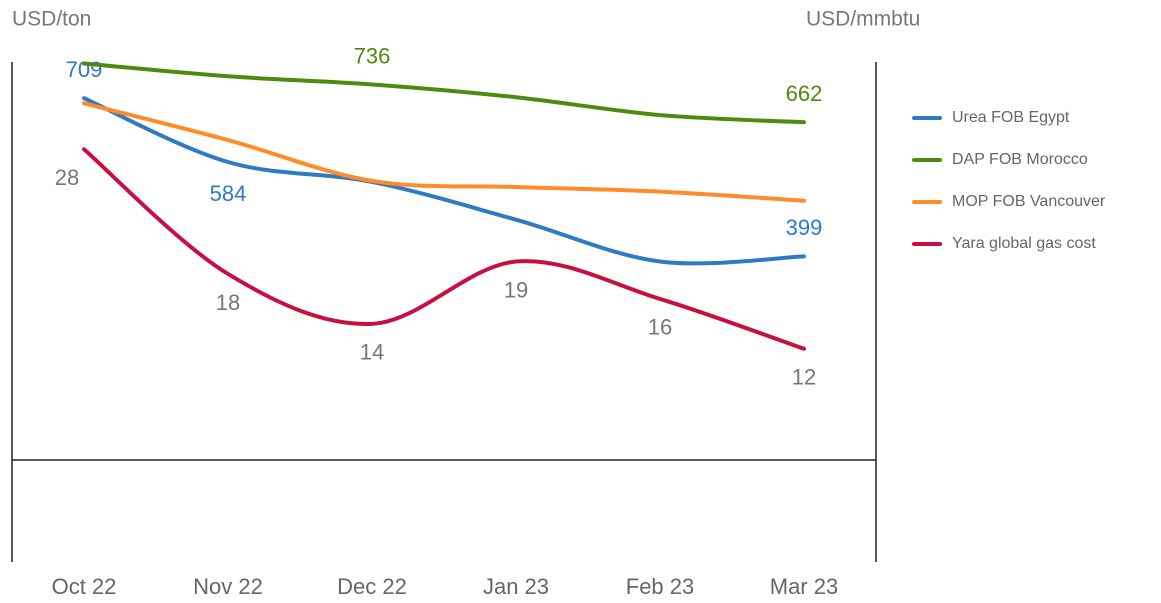 This screenshot has height=603, width=1161. What do you see at coordinates (1029, 201) in the screenshot?
I see `legend-label: MOP FOB Vancouver` at bounding box center [1029, 201].